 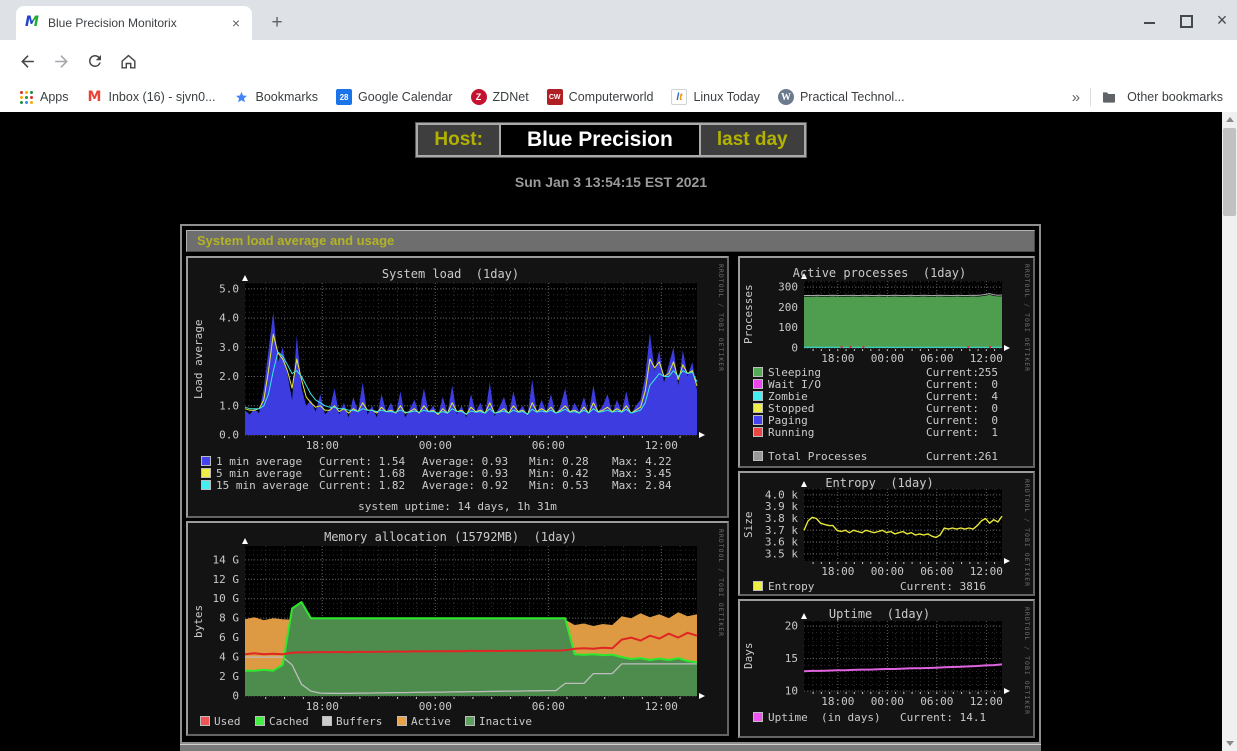 What do you see at coordinates (112, 23) in the screenshot?
I see `tab-title: Blue Precision Monitorix` at bounding box center [112, 23].